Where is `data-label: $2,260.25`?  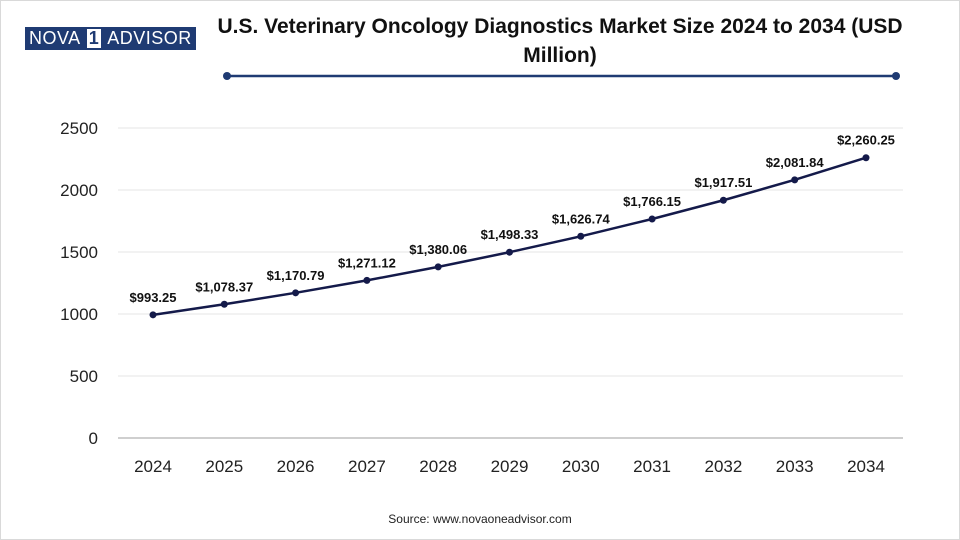 data-label: $2,260.25 is located at coordinates (866, 140).